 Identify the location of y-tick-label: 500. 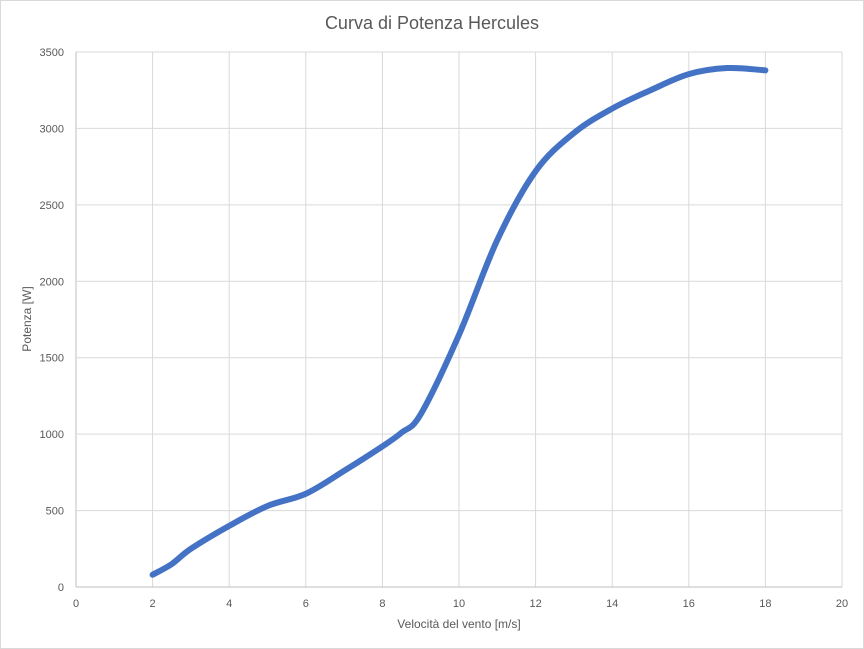
(55, 512).